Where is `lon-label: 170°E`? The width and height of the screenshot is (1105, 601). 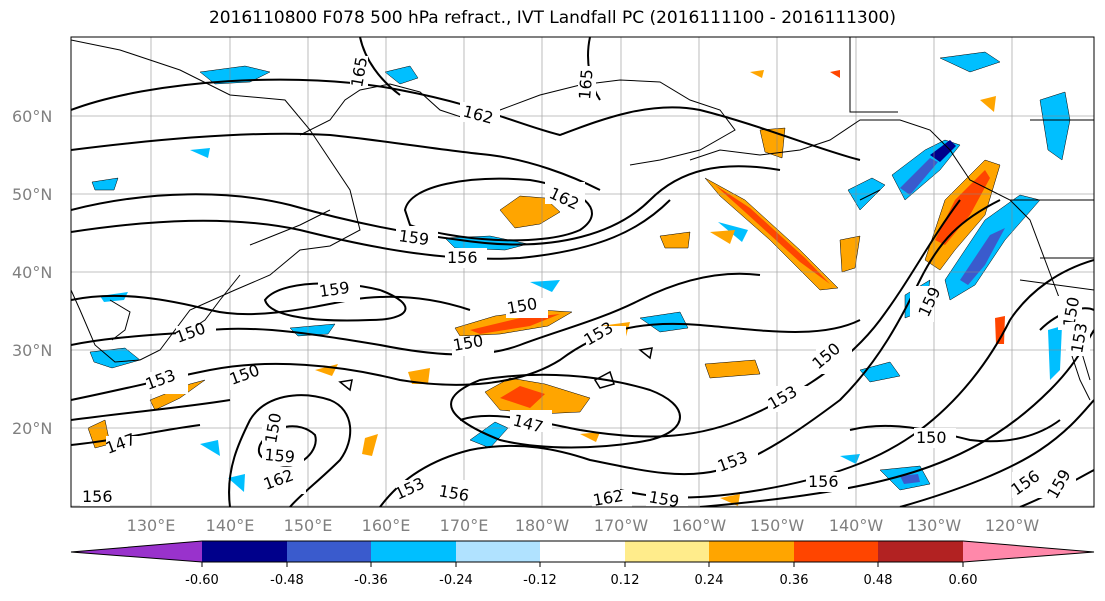 lon-label: 170°E is located at coordinates (464, 525).